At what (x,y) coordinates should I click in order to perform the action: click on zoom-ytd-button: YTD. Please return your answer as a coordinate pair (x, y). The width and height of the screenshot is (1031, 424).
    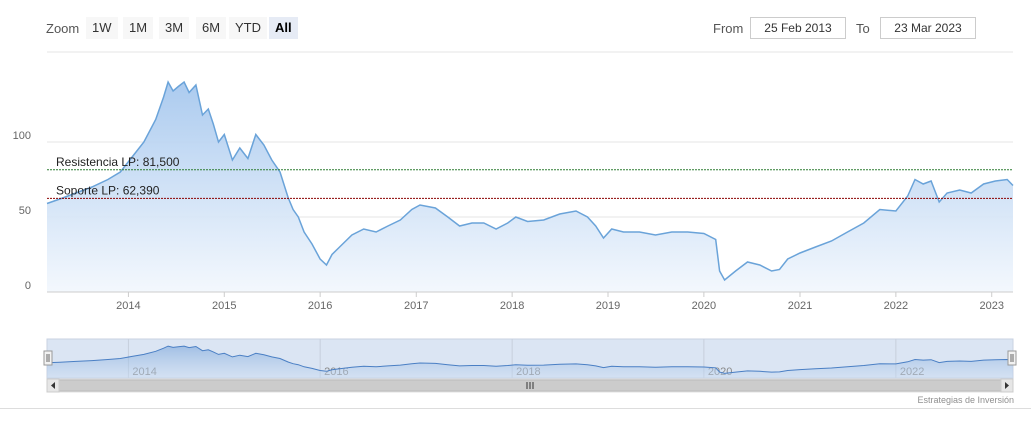
    Looking at the image, I should click on (248, 28).